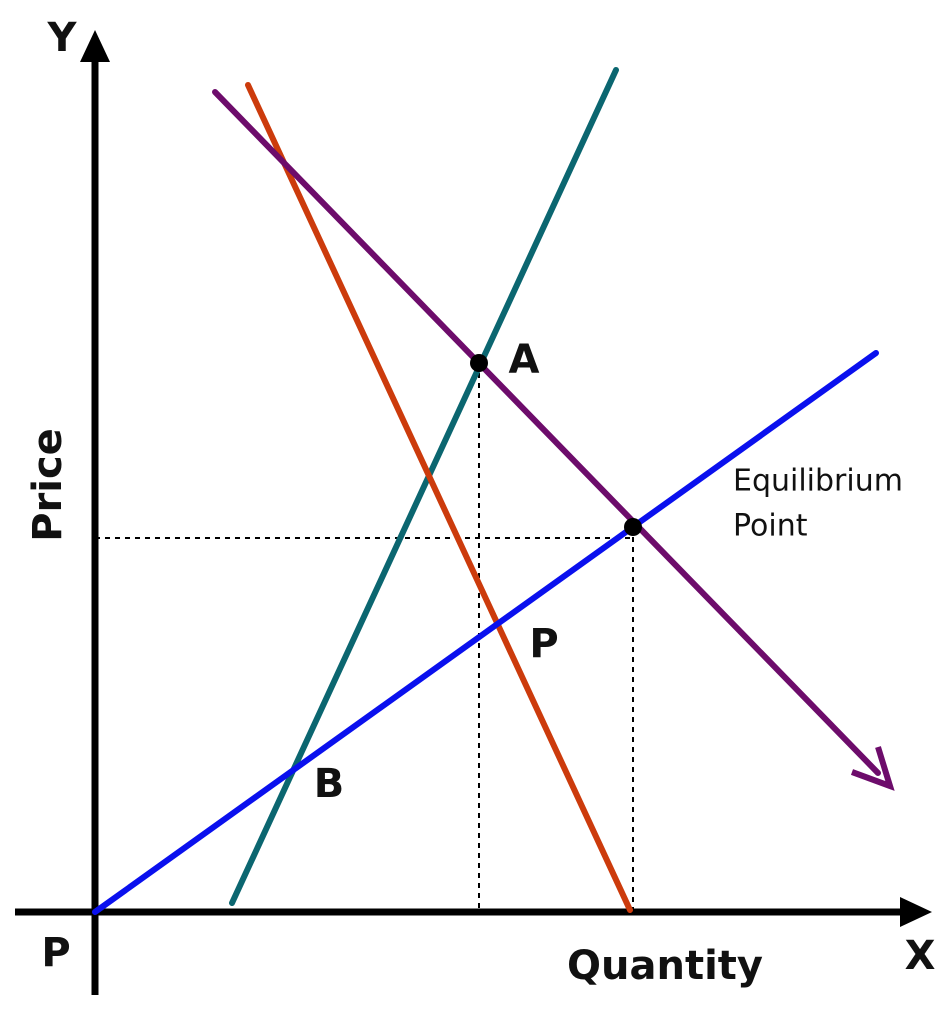  What do you see at coordinates (818, 481) in the screenshot?
I see `annotation-line: Equilibrium` at bounding box center [818, 481].